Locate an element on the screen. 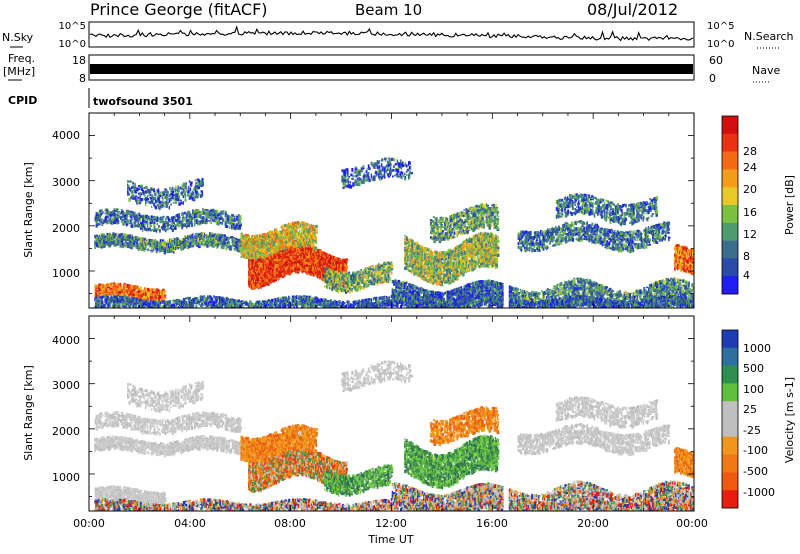  nsky-frame is located at coordinates (391, 34).